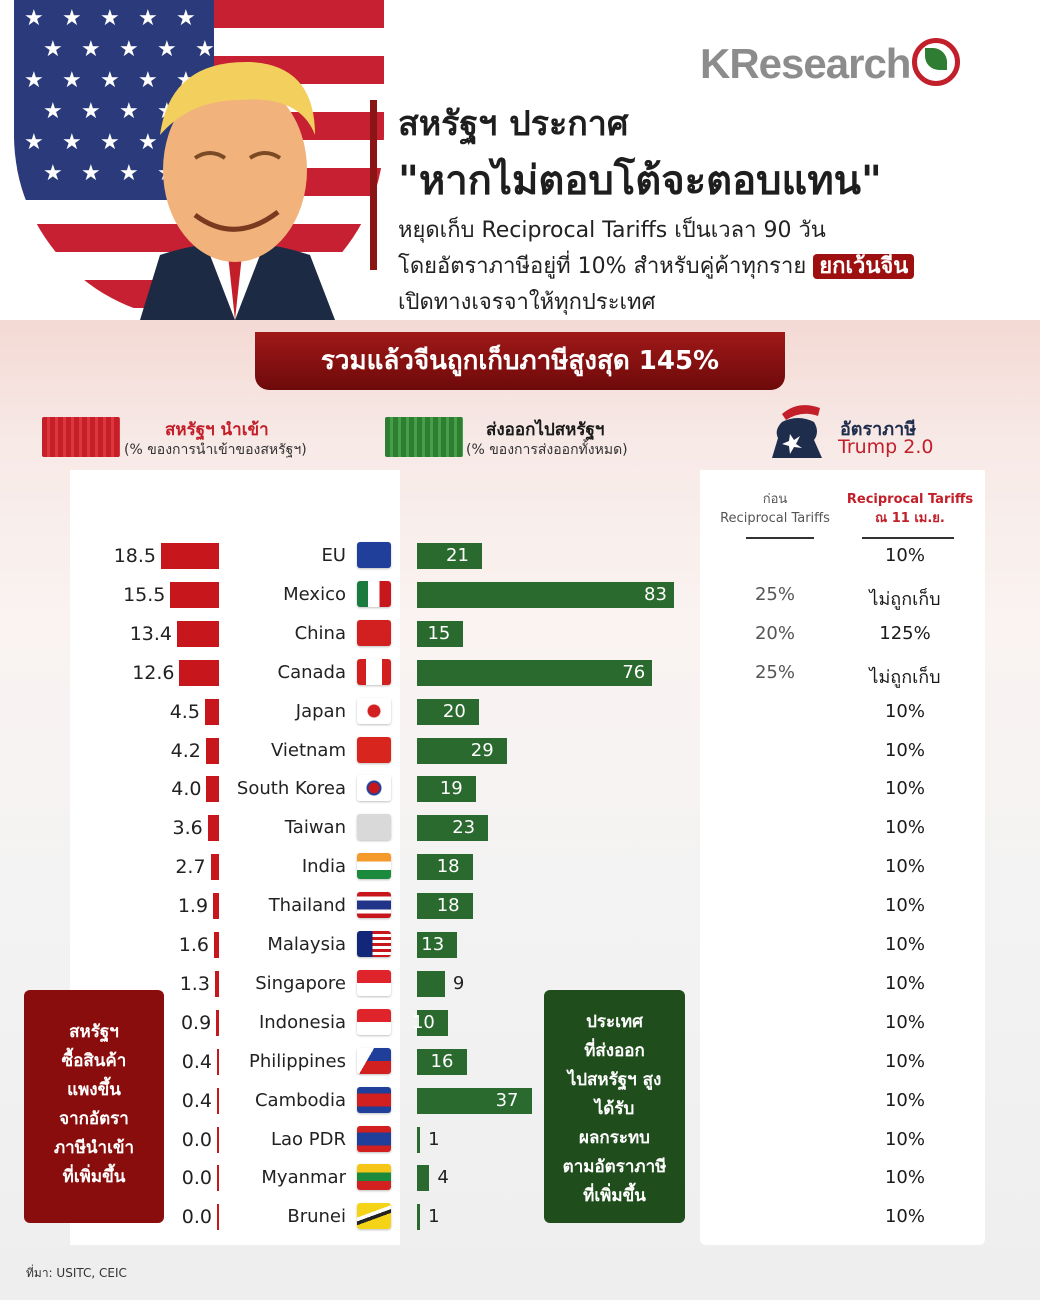  What do you see at coordinates (547, 450) in the screenshot?
I see `exports-legend-subtitle: (% ของการส่งออกทั้งหมด)` at bounding box center [547, 450].